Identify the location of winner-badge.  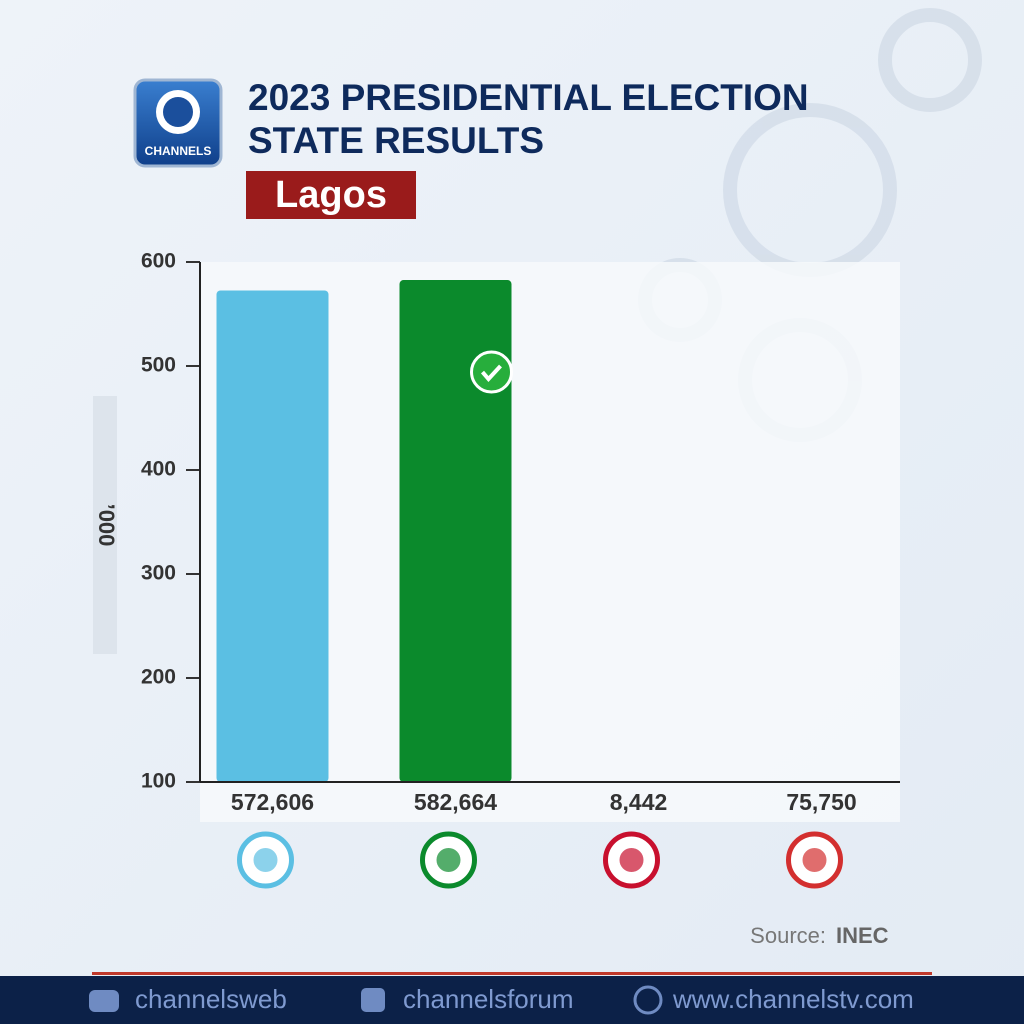
(491, 372).